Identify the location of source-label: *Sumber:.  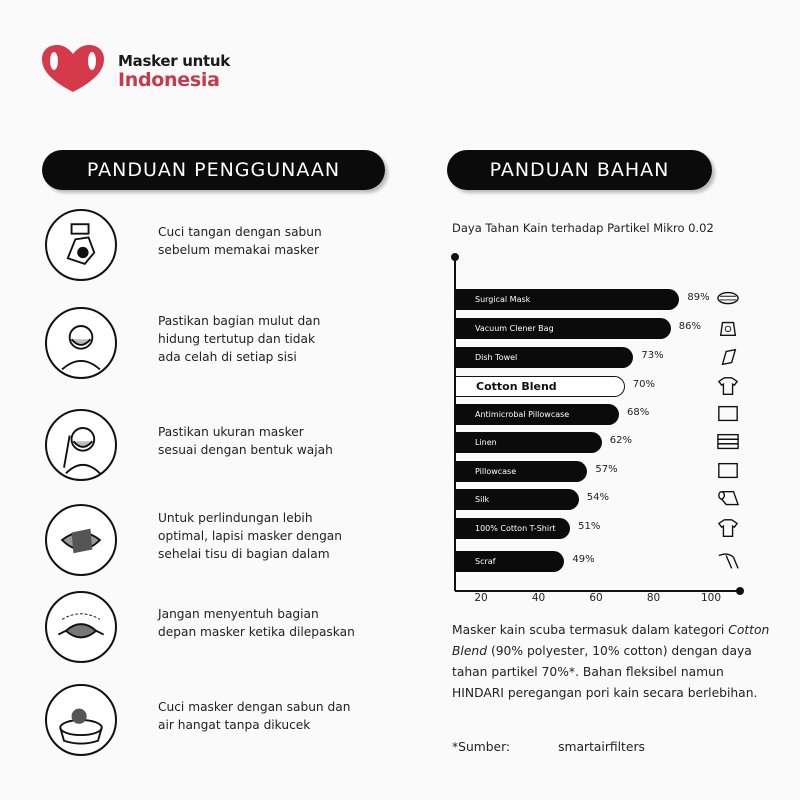
(481, 747).